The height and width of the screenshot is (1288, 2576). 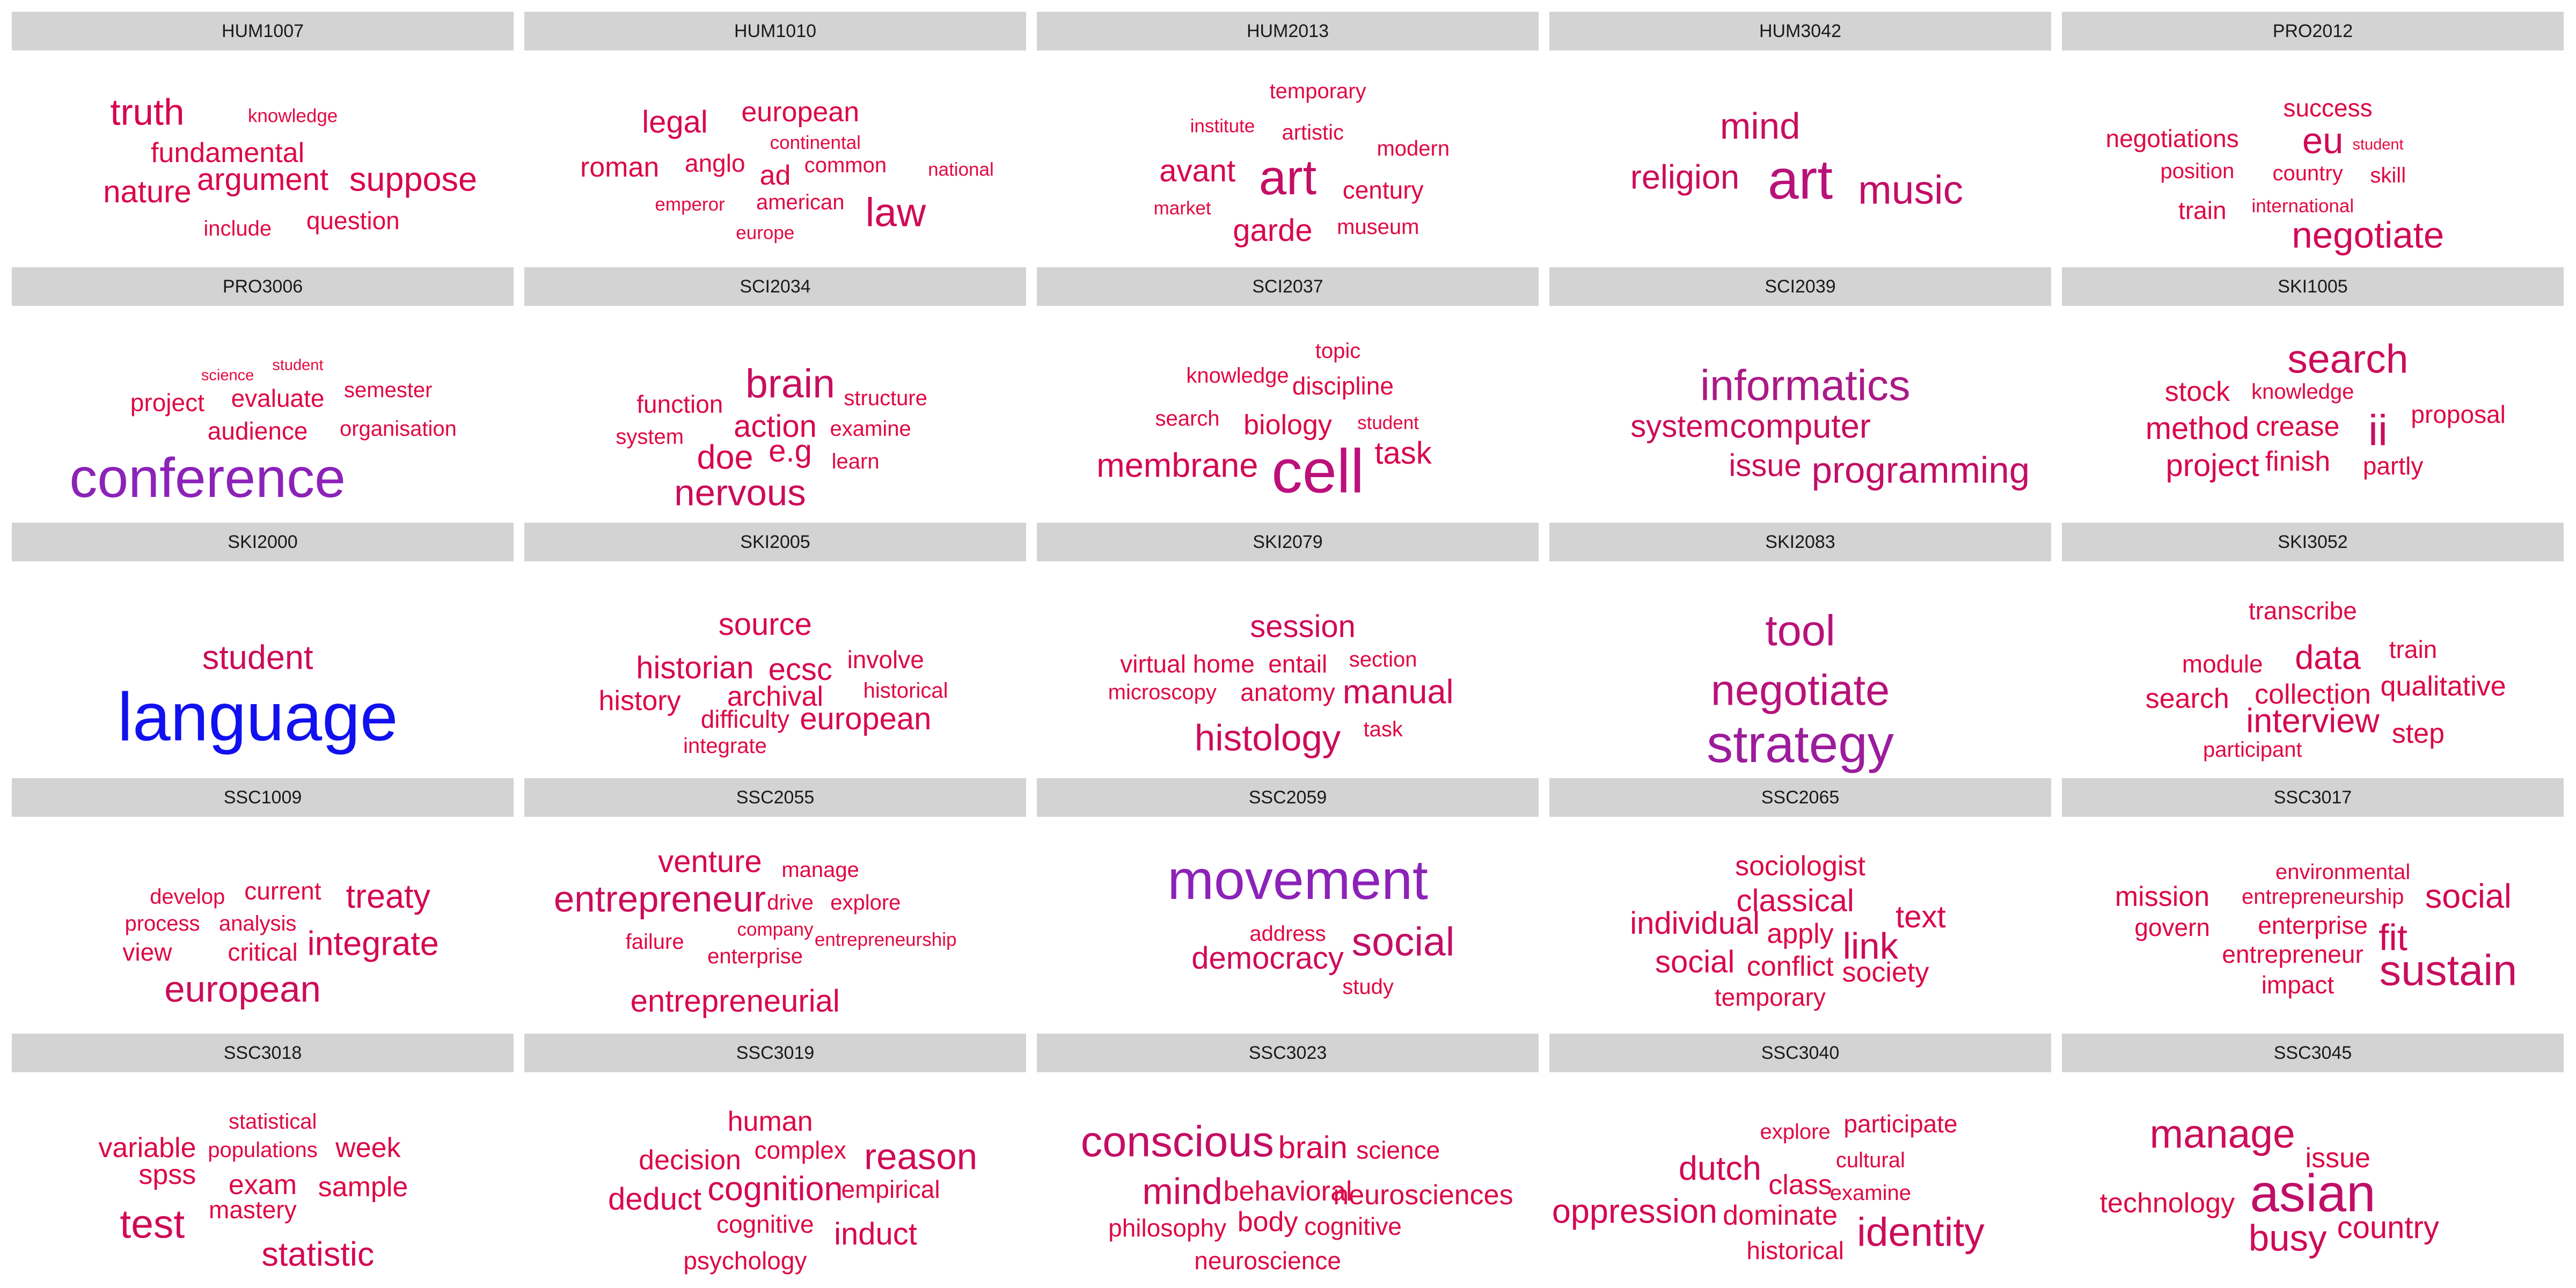 I want to click on cloud-word: social, so click(x=1403, y=941).